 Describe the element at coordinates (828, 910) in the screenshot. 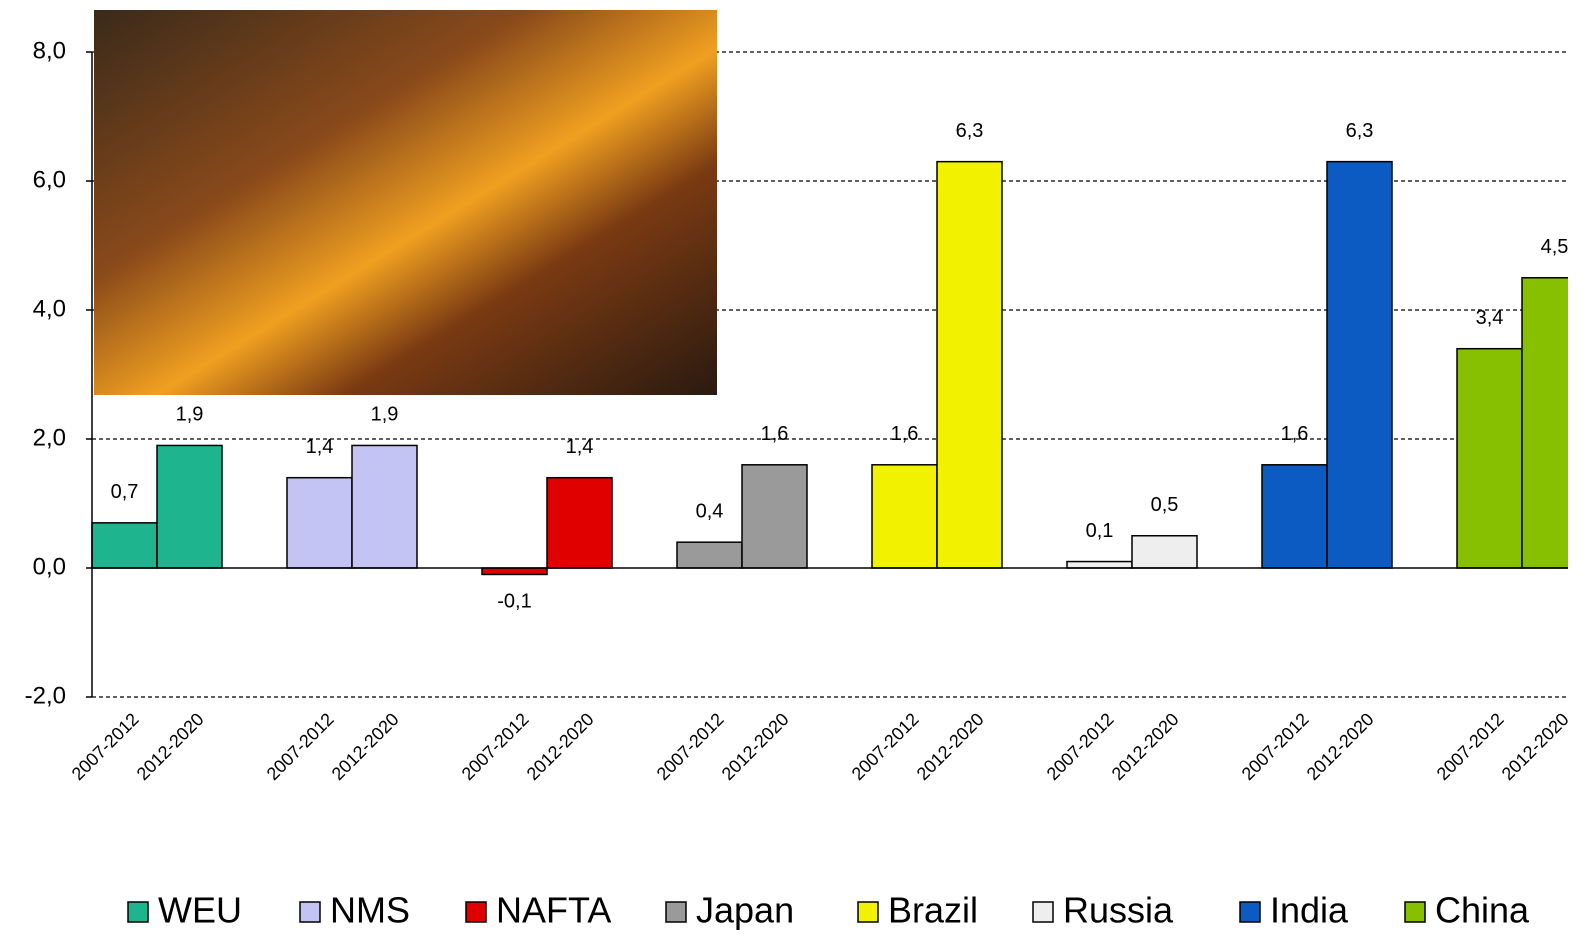

I see `legend: WEU NMS NAFTA Japan Brazil Russia India China` at that location.